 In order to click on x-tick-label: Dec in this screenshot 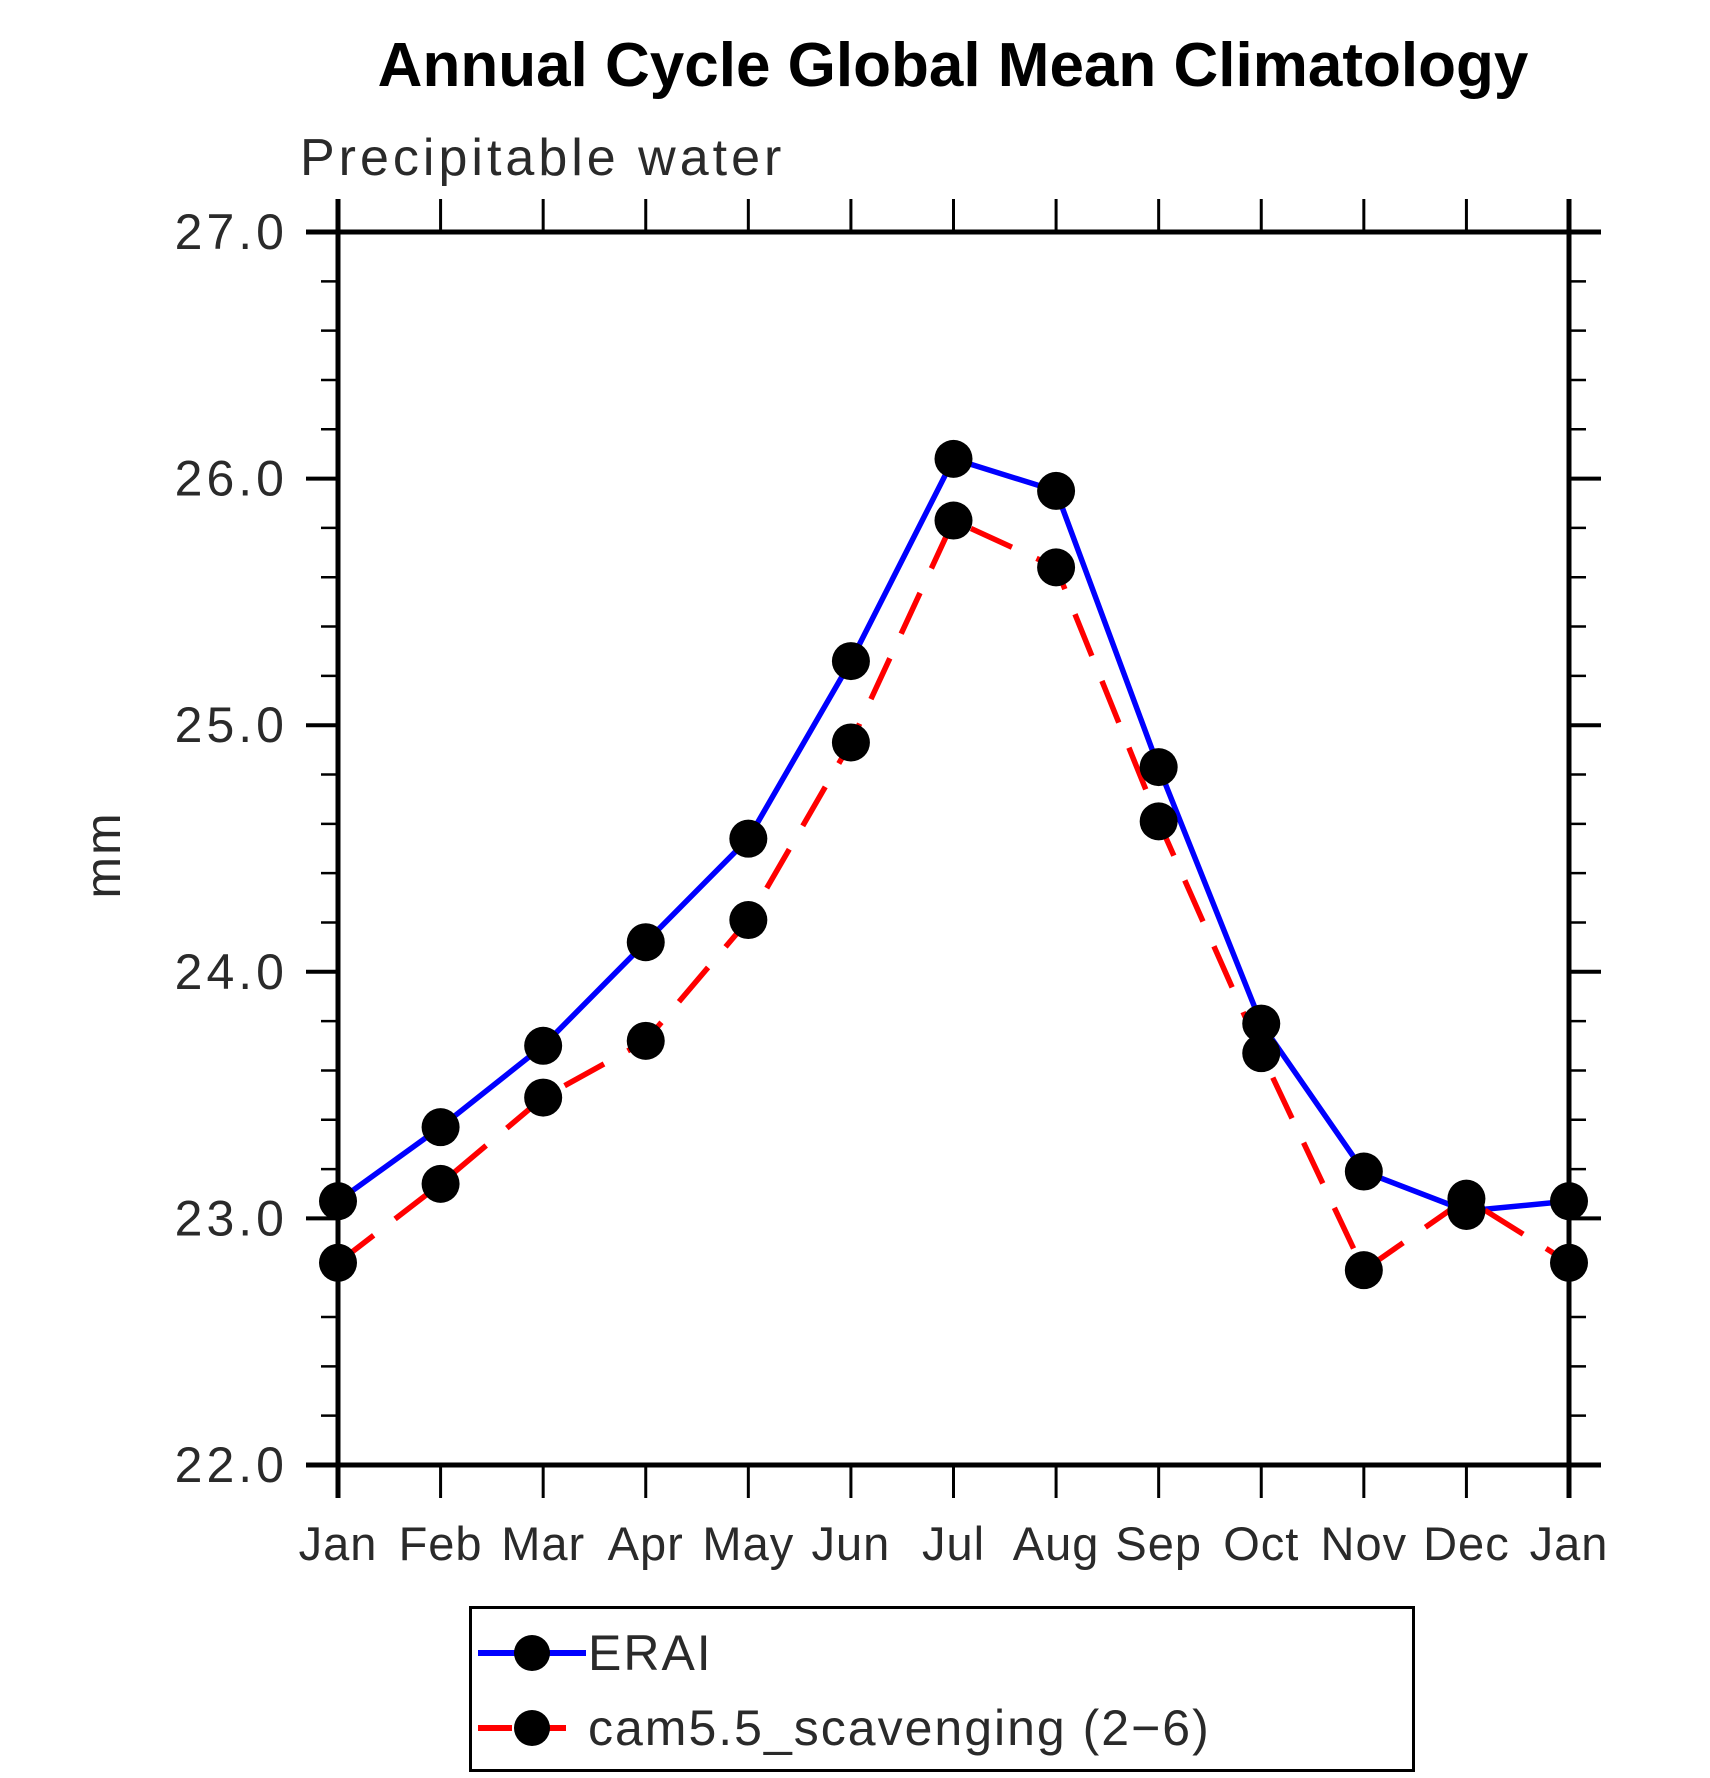, I will do `click(1466, 1543)`.